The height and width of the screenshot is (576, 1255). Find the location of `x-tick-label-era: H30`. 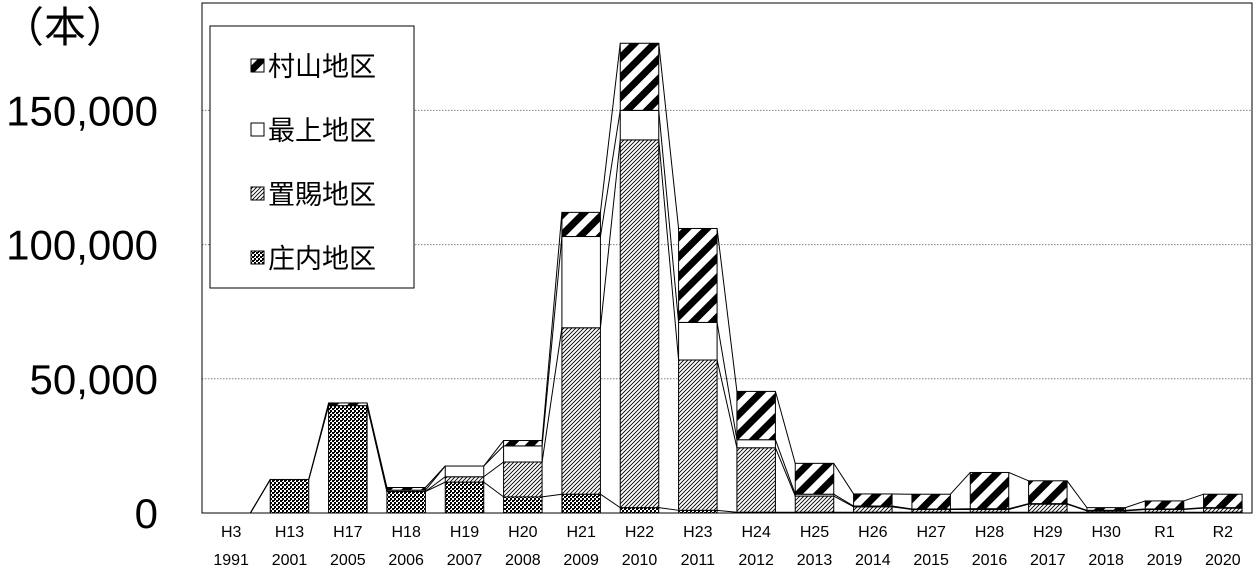

x-tick-label-era: H30 is located at coordinates (1105, 532).